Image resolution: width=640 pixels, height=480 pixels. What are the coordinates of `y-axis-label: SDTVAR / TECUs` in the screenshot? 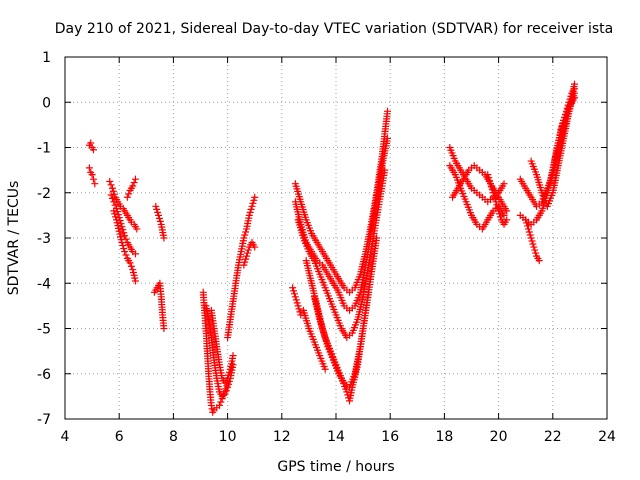 It's located at (14, 238).